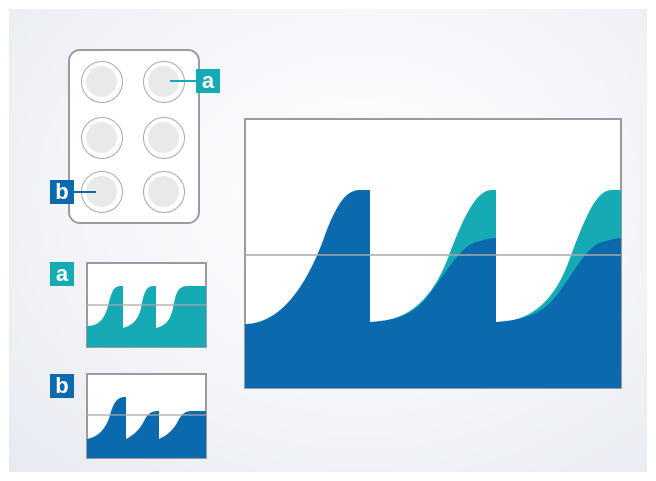 This screenshot has height=481, width=656. I want to click on trace-b-thumbnail, so click(146, 416).